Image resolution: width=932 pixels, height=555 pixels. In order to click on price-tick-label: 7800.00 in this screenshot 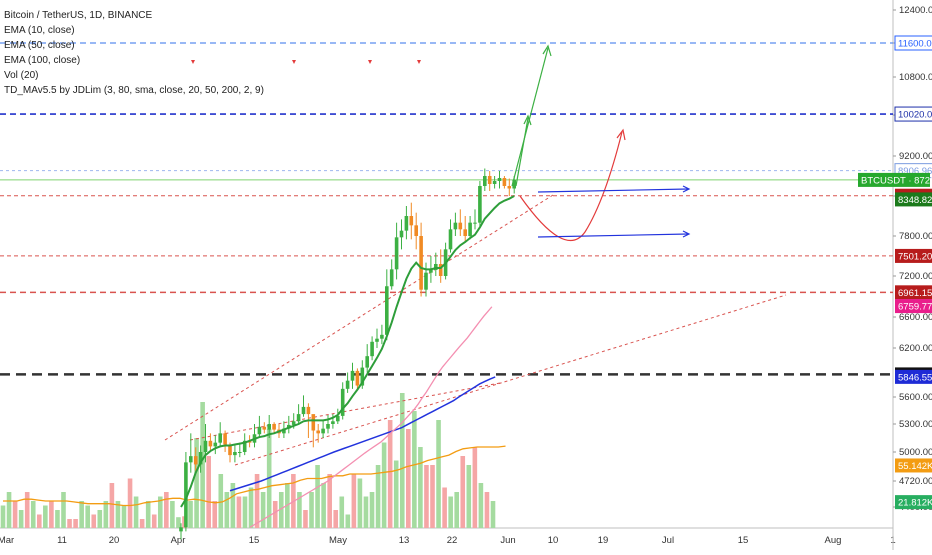, I will do `click(915, 236)`.